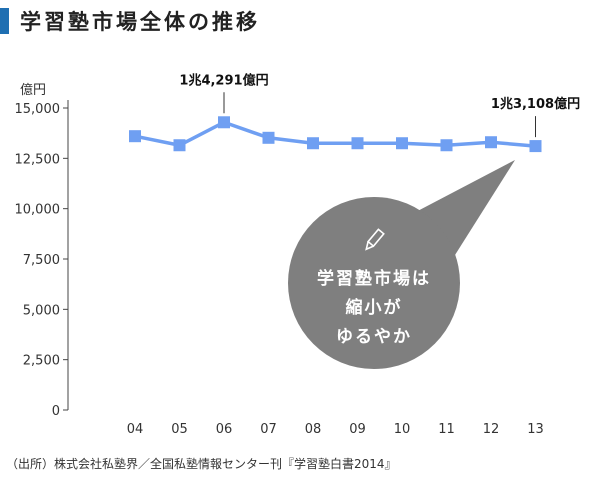 Image resolution: width=600 pixels, height=478 pixels. Describe the element at coordinates (33, 90) in the screenshot. I see `y-axis-unit-label: 億円` at that location.